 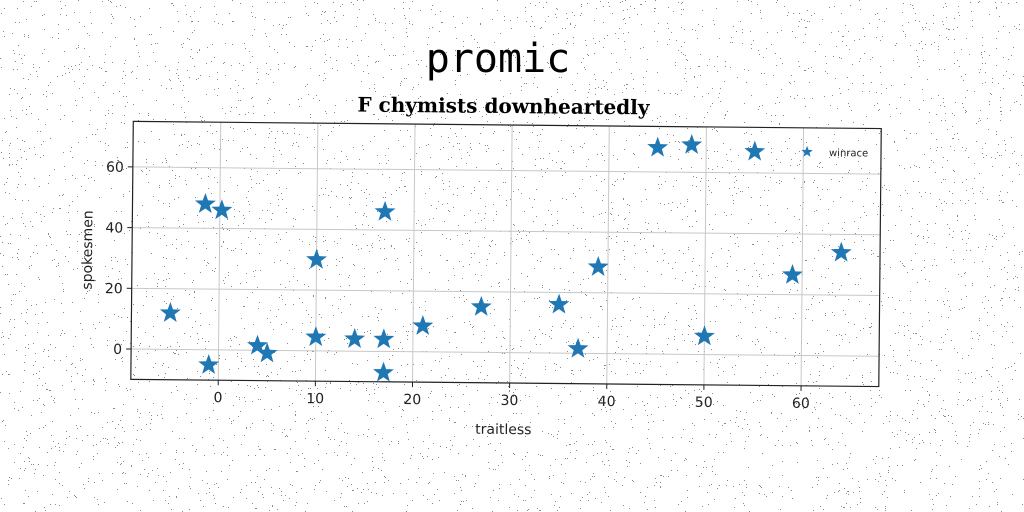 I want to click on y-axis-label: spokesmen, so click(x=88, y=250).